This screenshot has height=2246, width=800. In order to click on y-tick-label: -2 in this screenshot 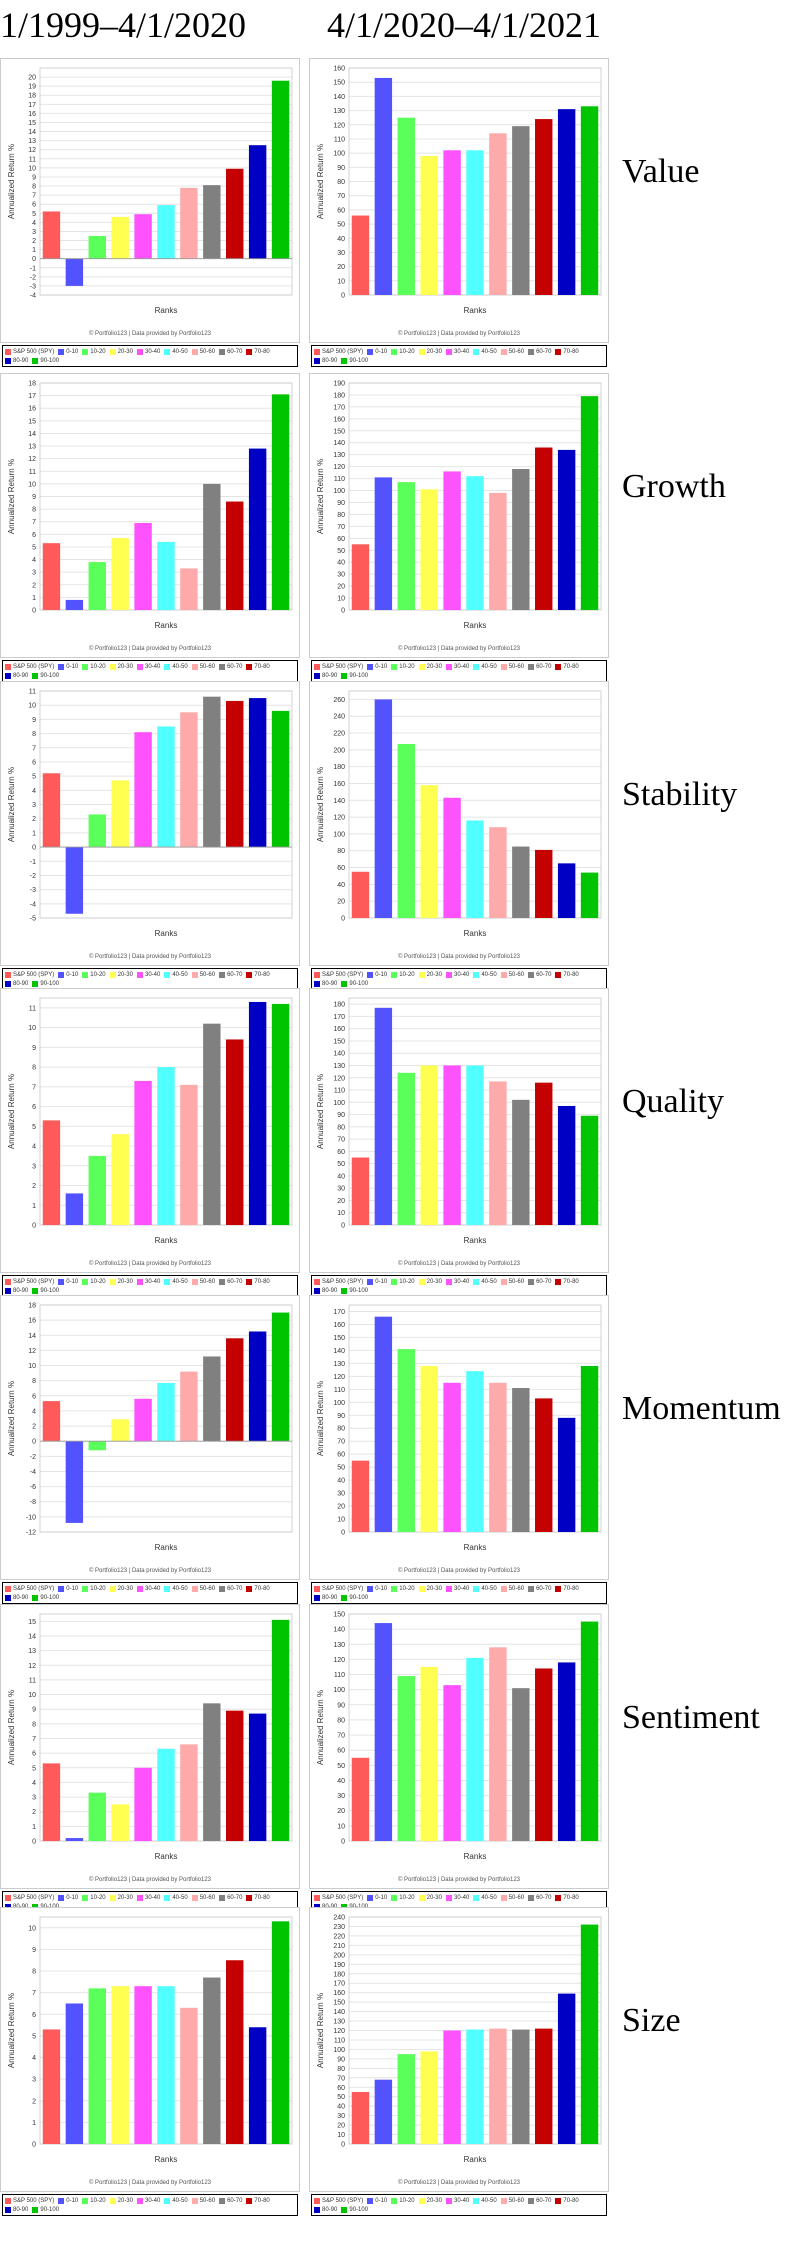, I will do `click(33, 277)`.